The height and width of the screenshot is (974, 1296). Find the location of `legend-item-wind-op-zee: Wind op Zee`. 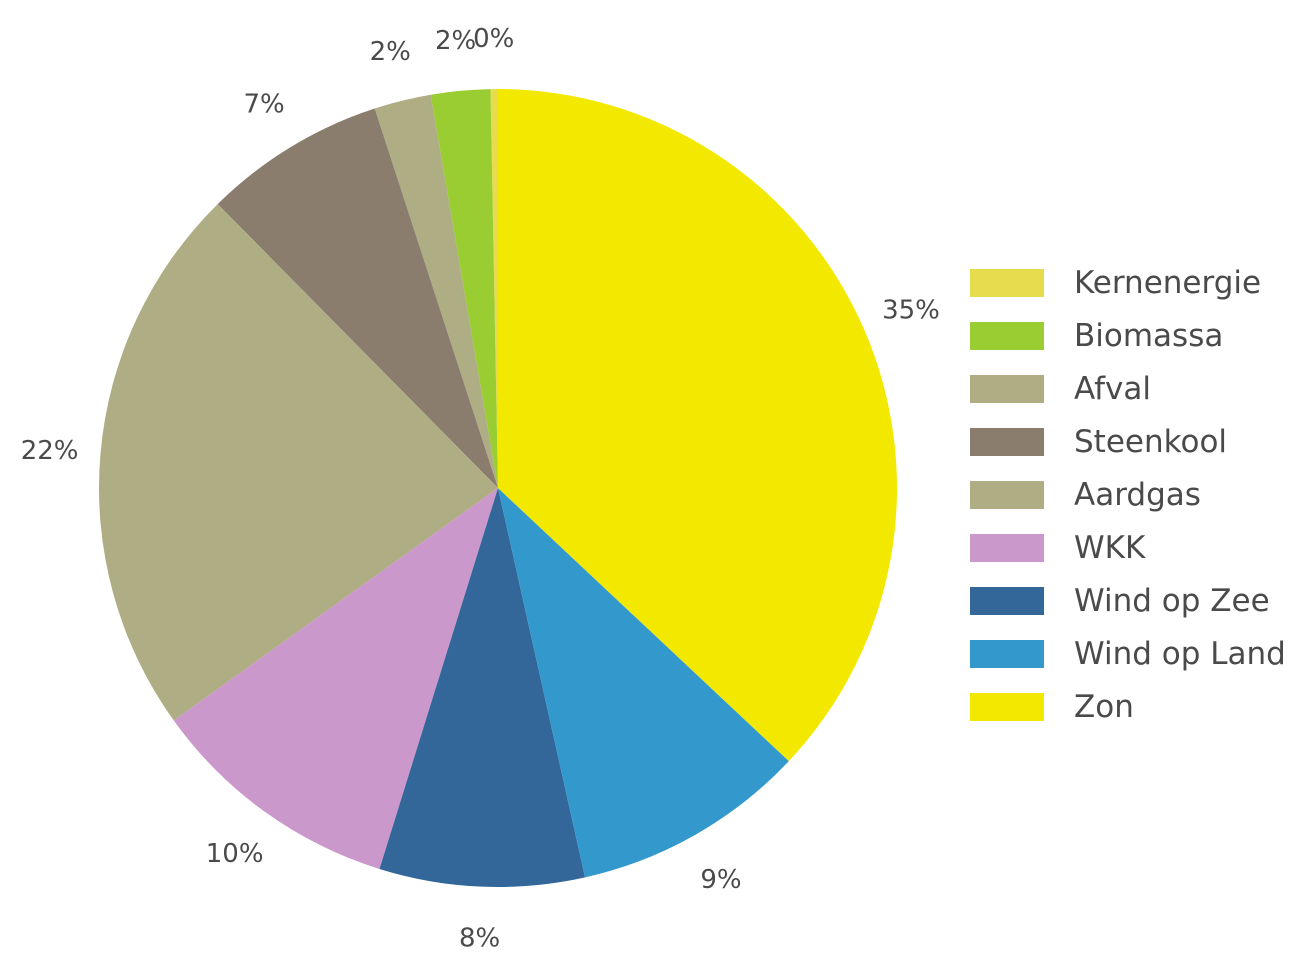

legend-item-wind-op-zee: Wind op Zee is located at coordinates (1128, 600).